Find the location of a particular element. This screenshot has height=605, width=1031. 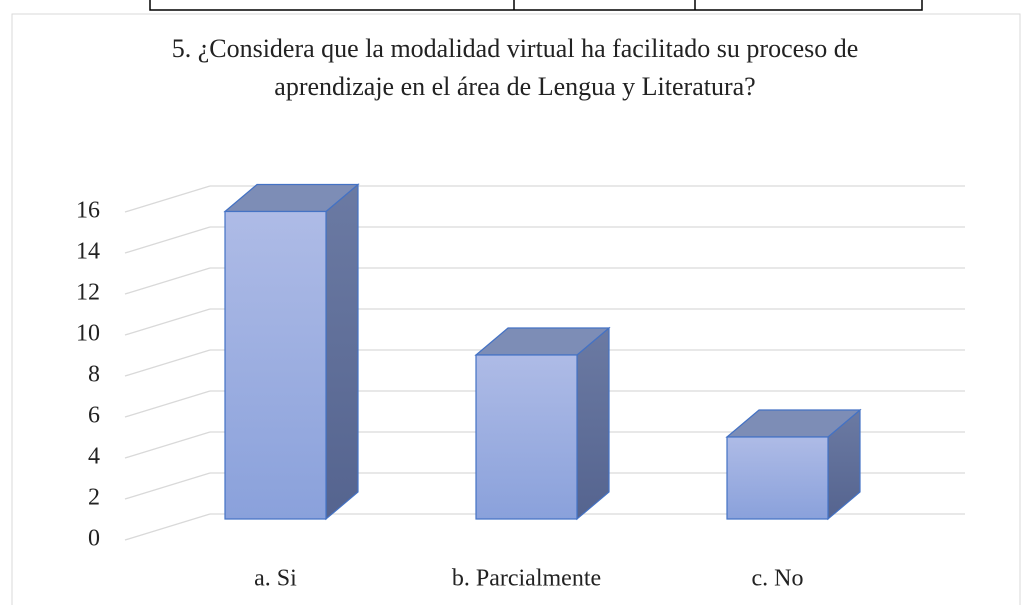

y-tick-label: 12 is located at coordinates (88, 293).